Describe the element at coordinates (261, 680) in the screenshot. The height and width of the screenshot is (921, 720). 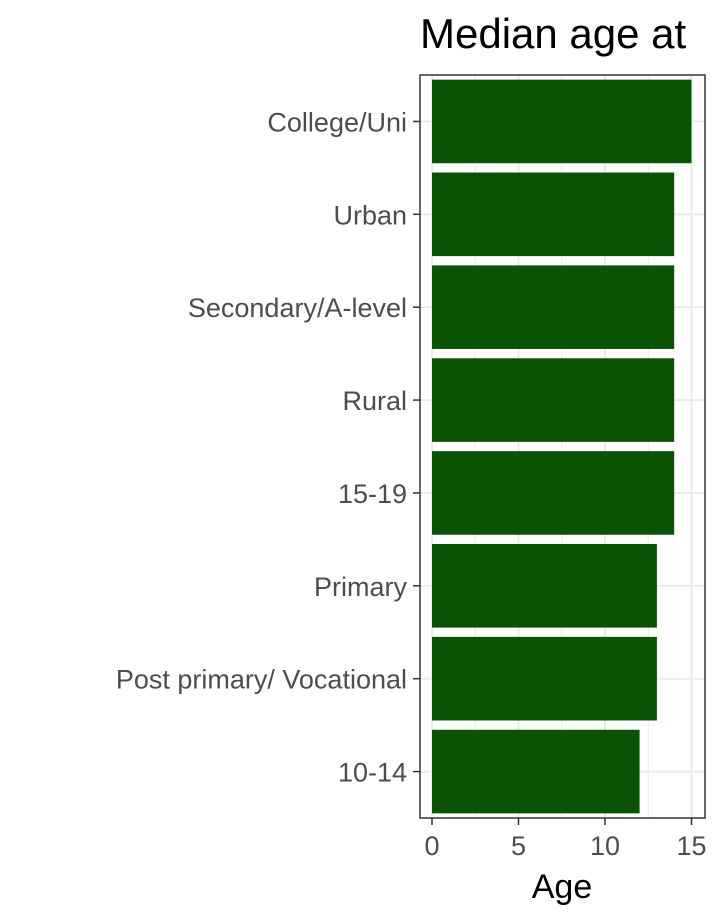
I see `y-tick-label: Post primary/ Vocational` at that location.